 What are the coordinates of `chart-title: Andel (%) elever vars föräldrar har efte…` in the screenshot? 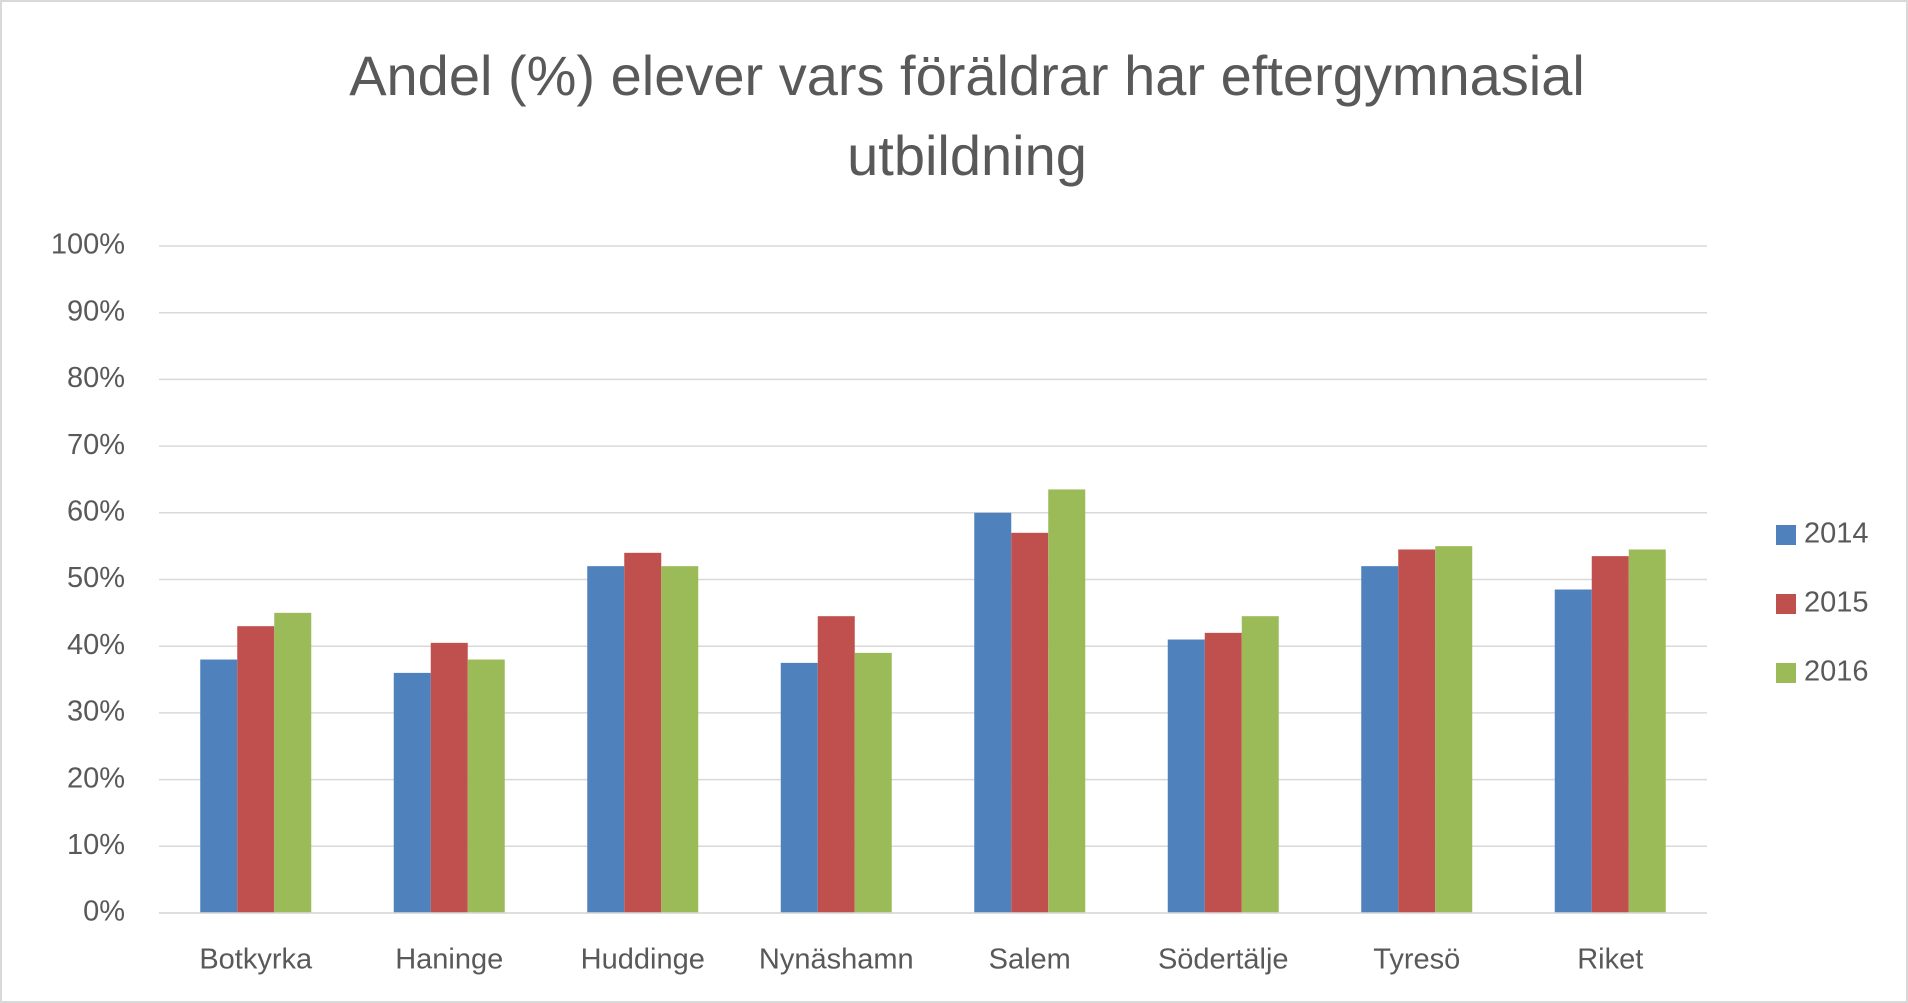 It's located at (967, 115).